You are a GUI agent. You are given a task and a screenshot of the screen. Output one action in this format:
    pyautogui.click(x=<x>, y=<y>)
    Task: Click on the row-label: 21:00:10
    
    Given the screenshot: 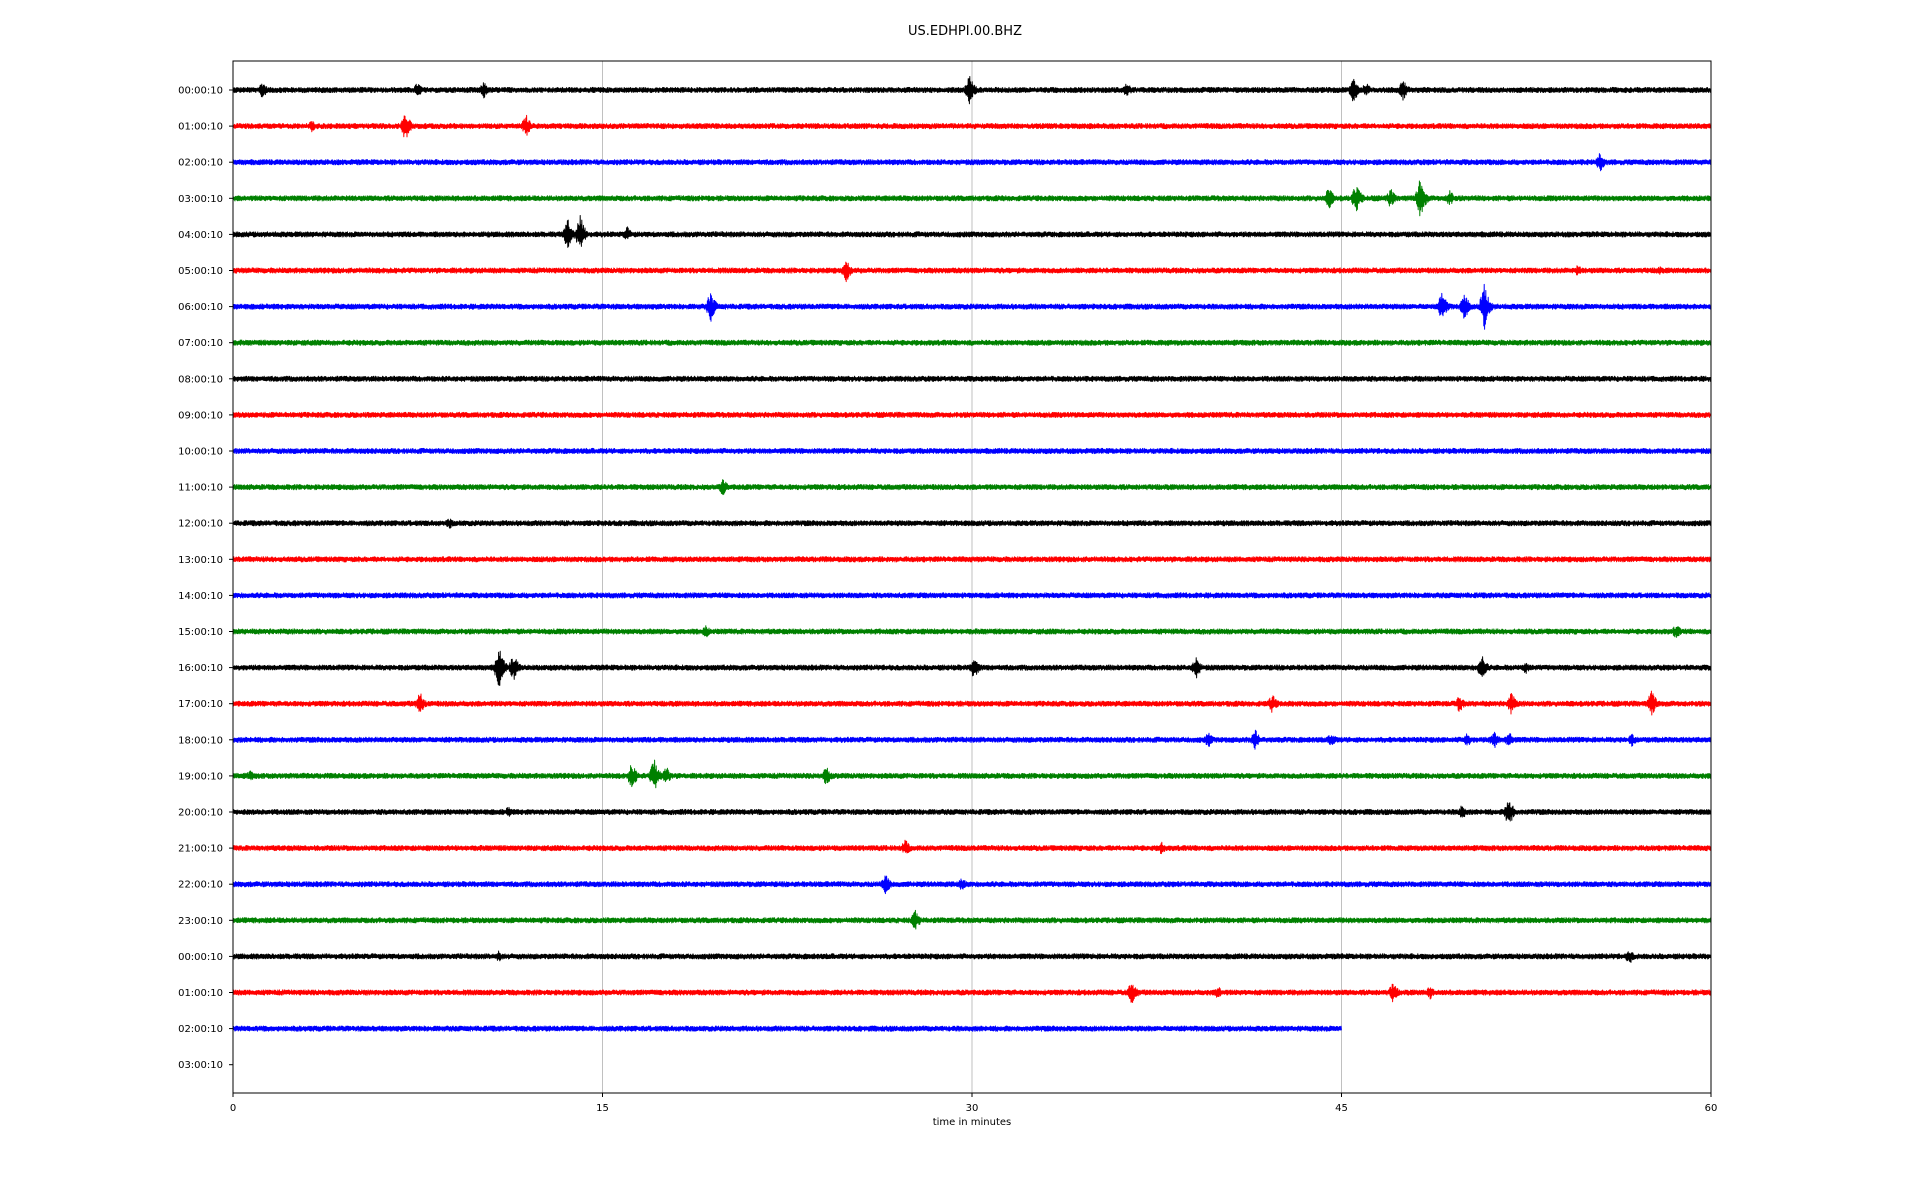 What is the action you would take?
    pyautogui.click(x=200, y=849)
    